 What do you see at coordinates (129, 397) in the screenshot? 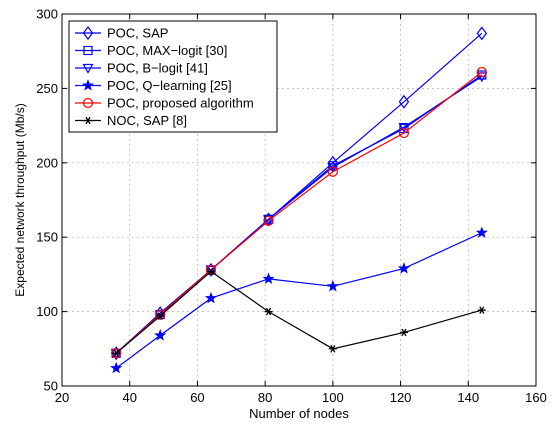
I see `x-tick-label: 40` at bounding box center [129, 397].